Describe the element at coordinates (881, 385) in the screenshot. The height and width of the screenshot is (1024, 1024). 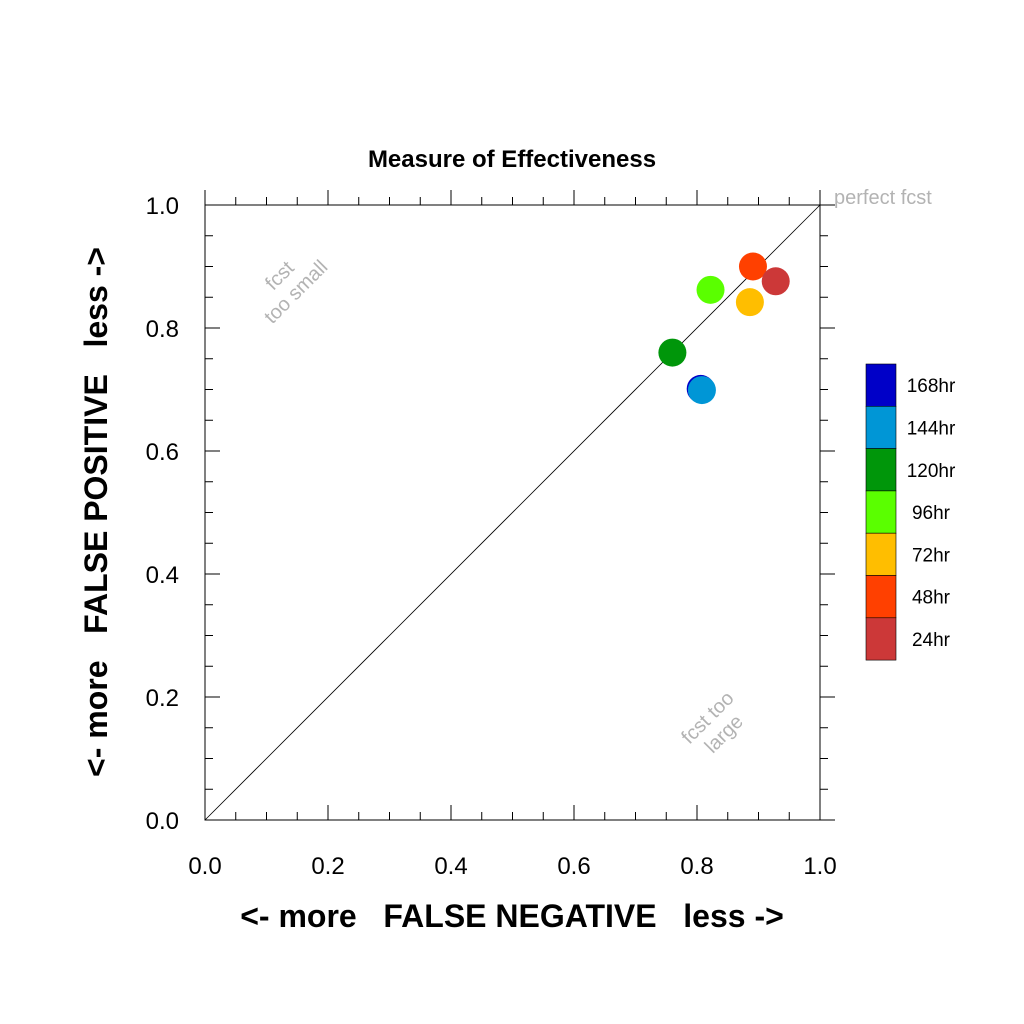
I see `legend-swatch-168hr` at that location.